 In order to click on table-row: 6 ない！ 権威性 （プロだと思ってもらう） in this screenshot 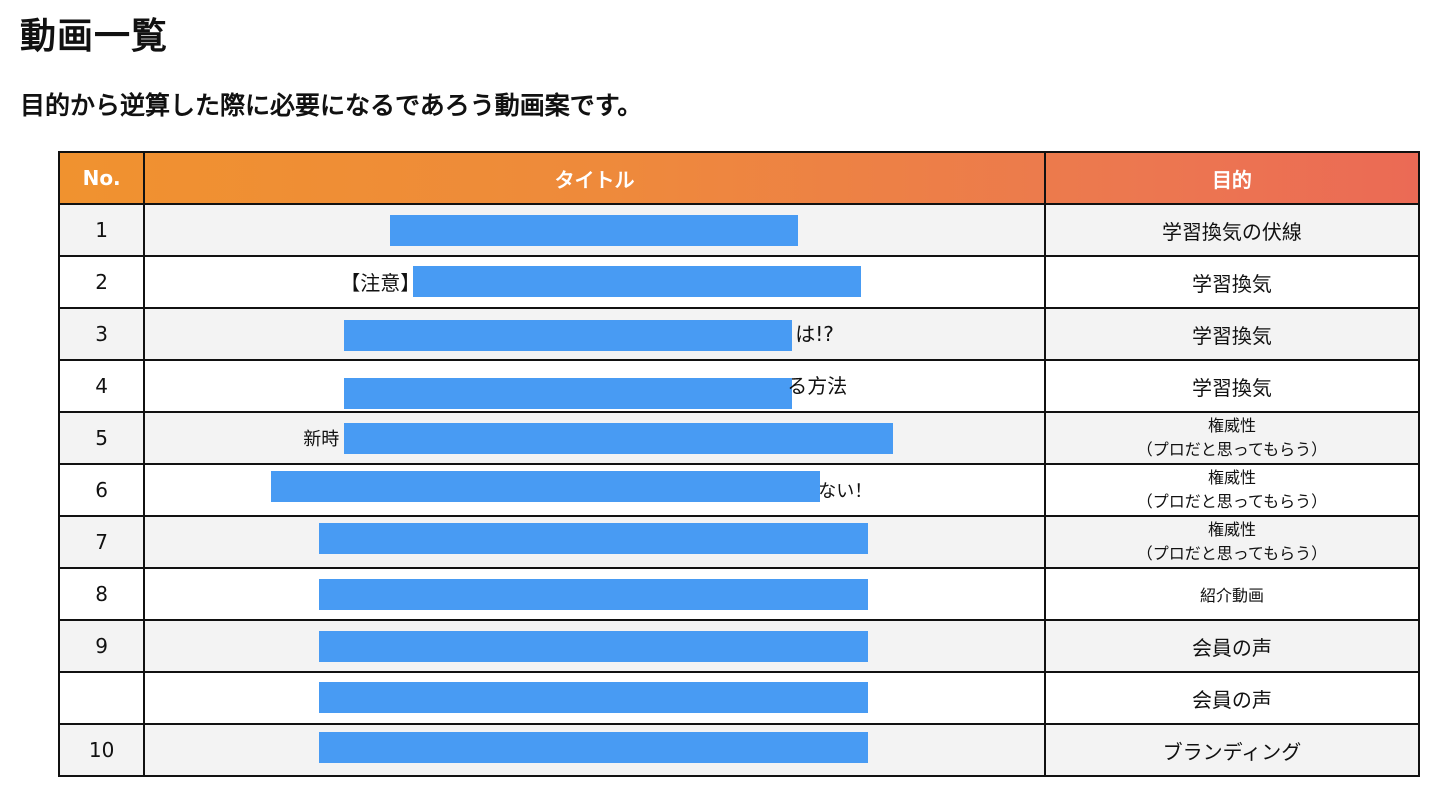, I will do `click(739, 490)`.